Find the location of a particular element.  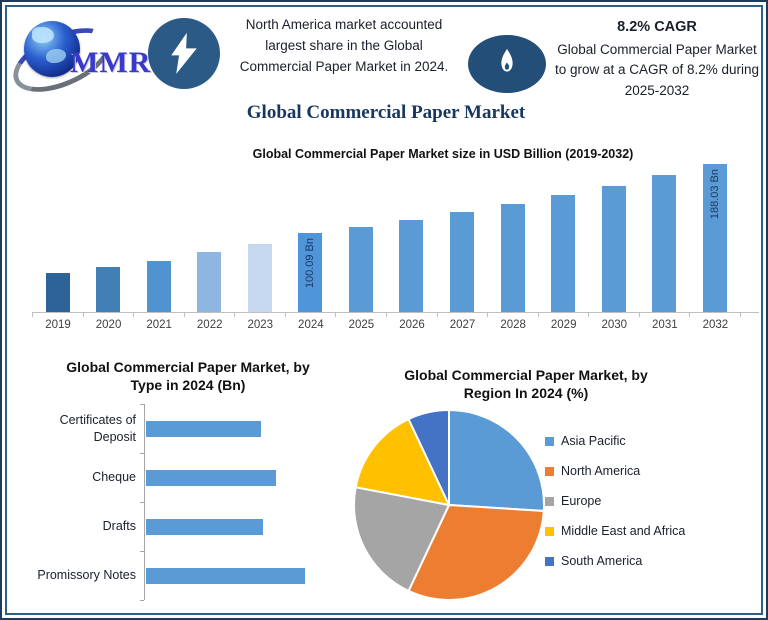

type-category-label: Certificates of Deposit is located at coordinates (97, 428).